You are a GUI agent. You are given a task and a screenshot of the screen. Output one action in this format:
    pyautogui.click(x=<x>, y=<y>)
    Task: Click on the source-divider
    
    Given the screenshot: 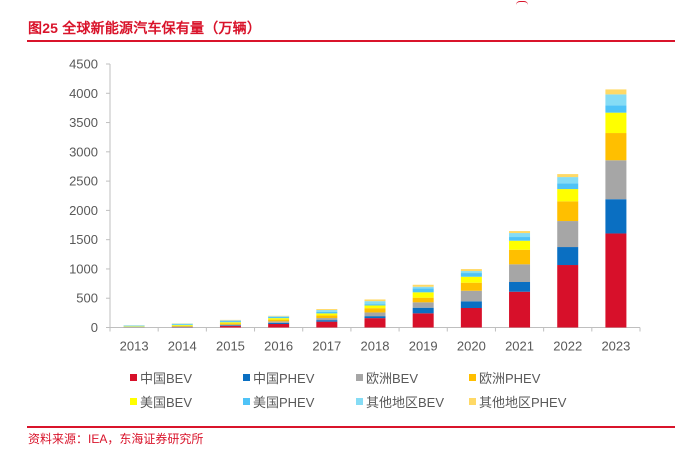 What is the action you would take?
    pyautogui.click(x=351, y=427)
    